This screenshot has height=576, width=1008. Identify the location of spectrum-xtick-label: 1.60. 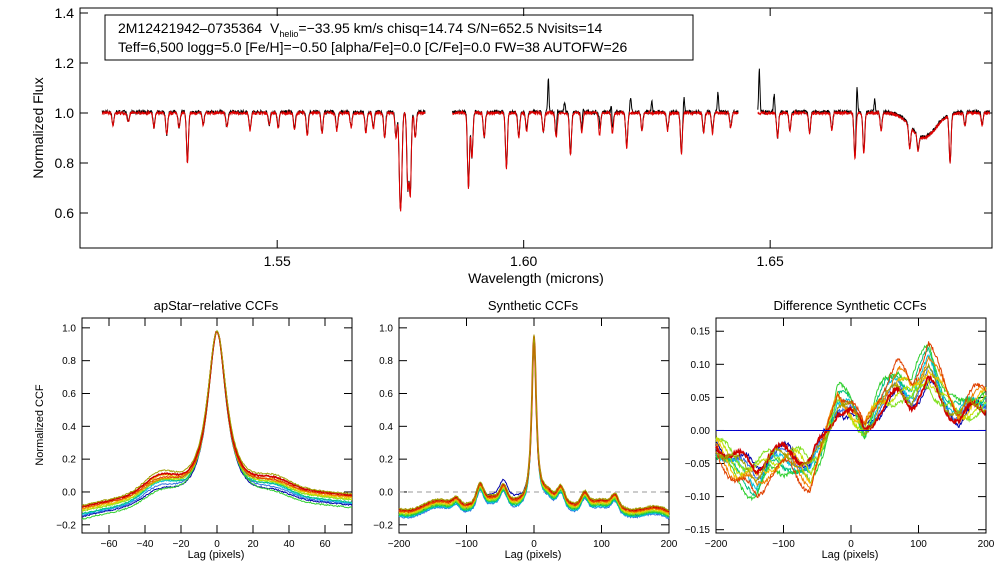
(523, 261).